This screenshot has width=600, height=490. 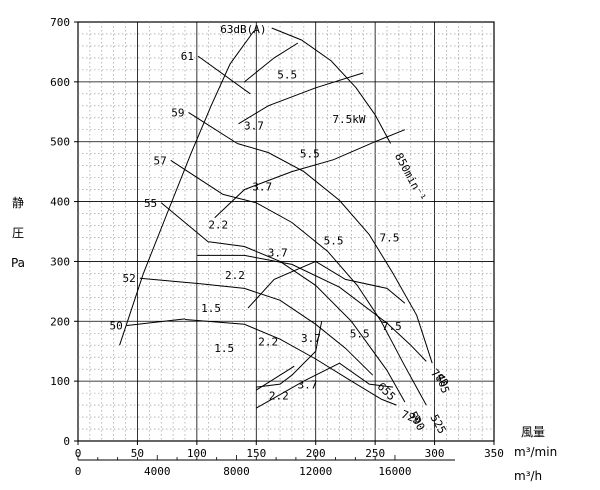 I want to click on x2-tick-label: 8000, so click(x=236, y=471).